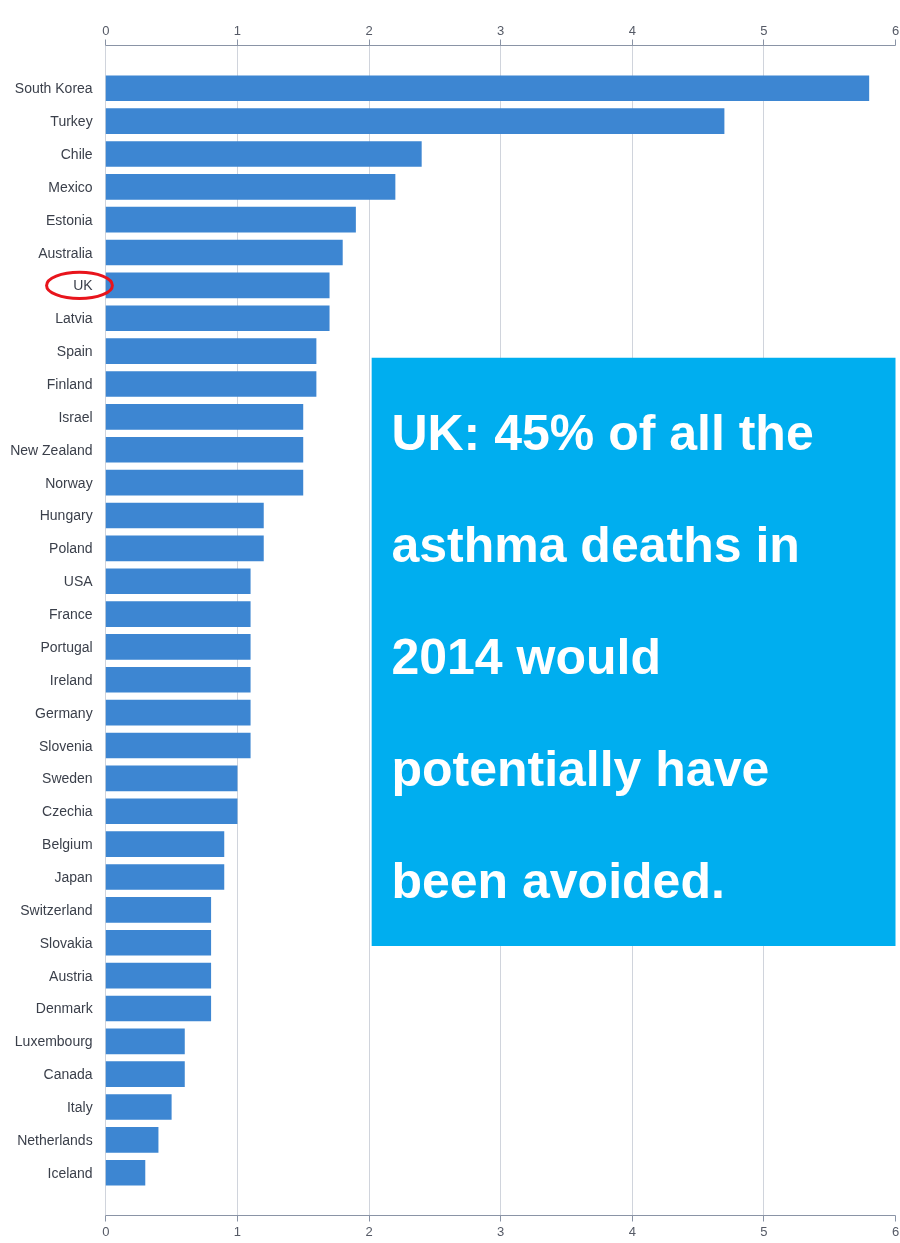 This screenshot has height=1243, width=900. I want to click on y-tick-label: USA, so click(78, 581).